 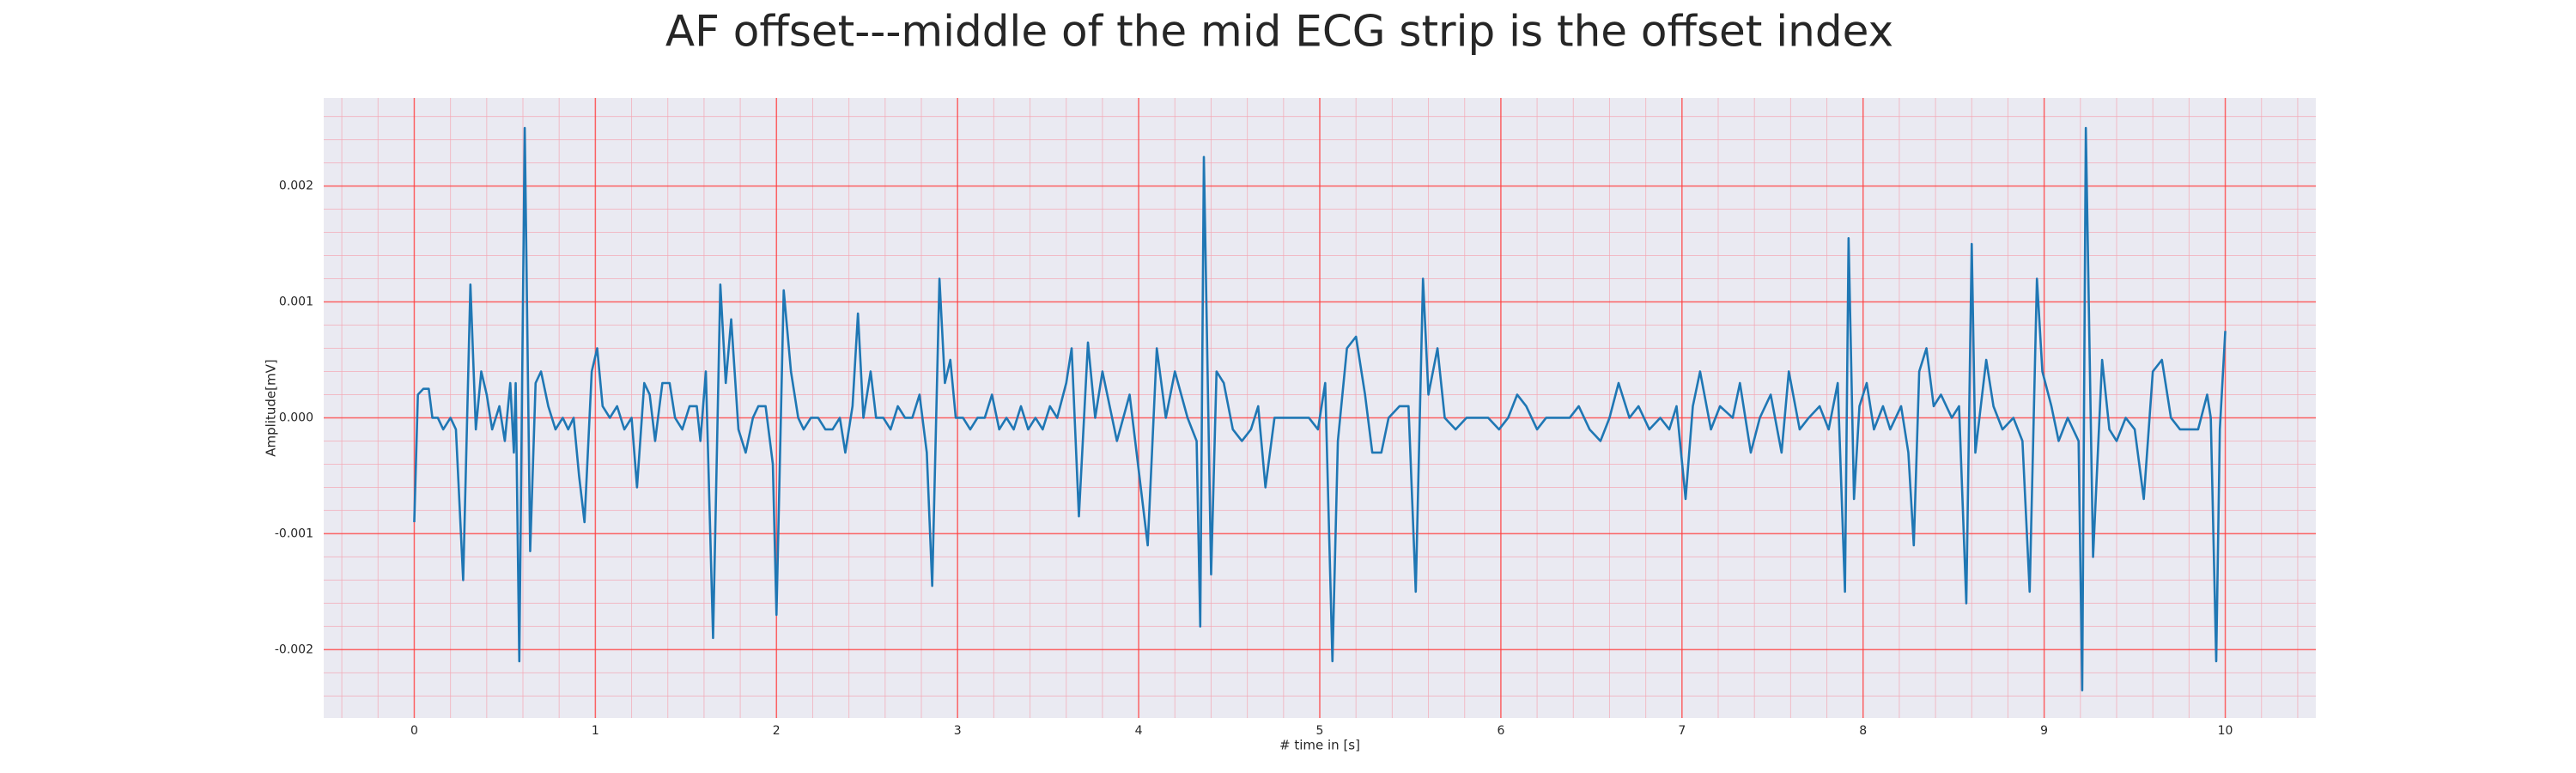 What do you see at coordinates (777, 731) in the screenshot?
I see `x-tick-label: 2` at bounding box center [777, 731].